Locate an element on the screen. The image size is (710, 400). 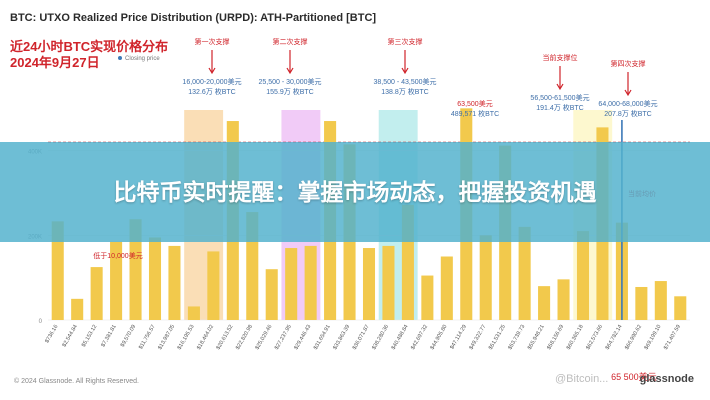
cn-date: 2024年9月27日 is located at coordinates (55, 62).